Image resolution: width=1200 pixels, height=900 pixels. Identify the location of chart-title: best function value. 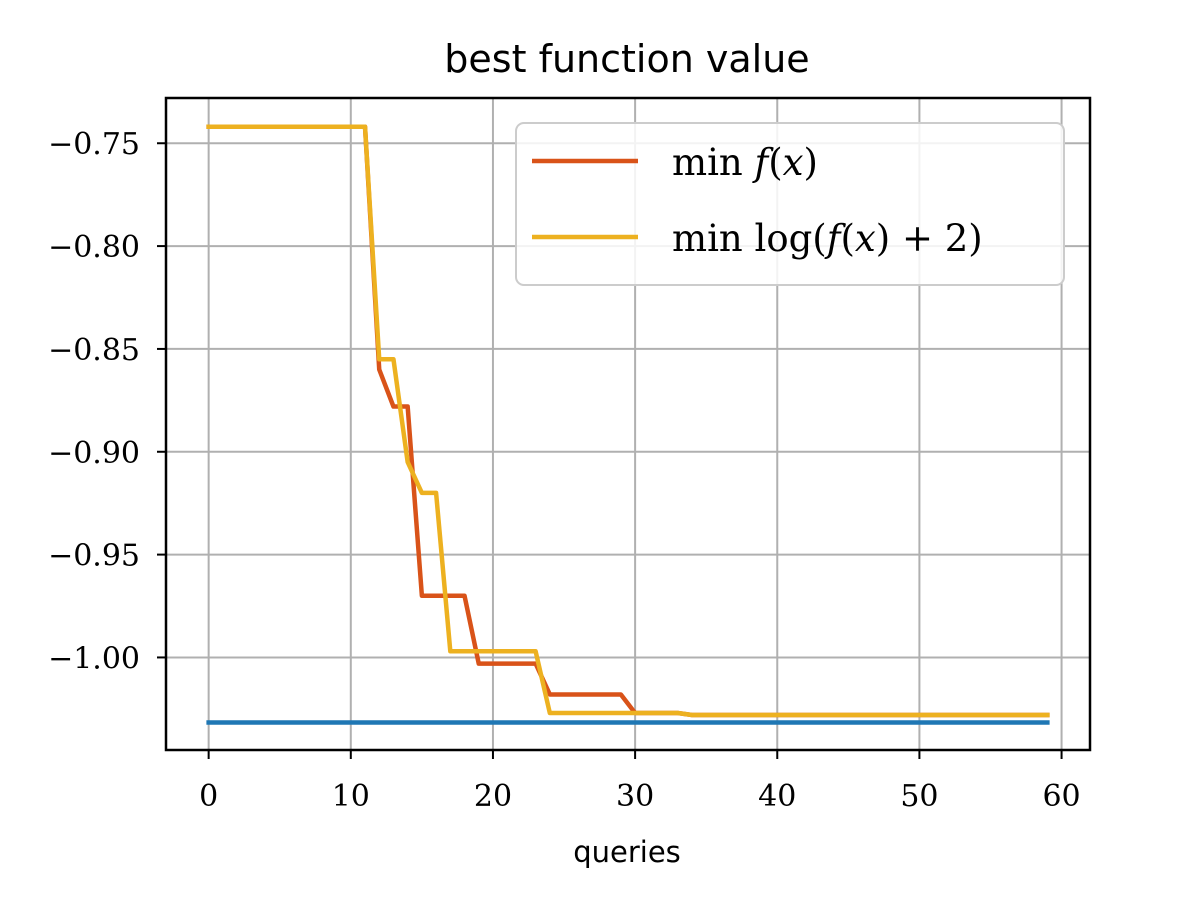
(626, 59).